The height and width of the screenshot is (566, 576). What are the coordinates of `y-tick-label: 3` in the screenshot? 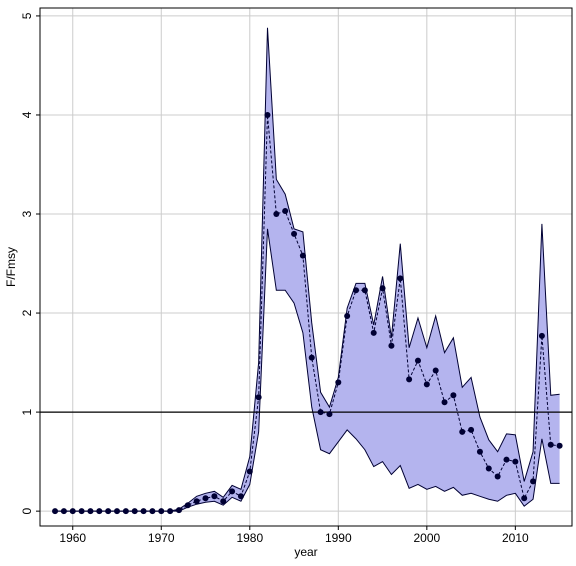 It's located at (27, 213).